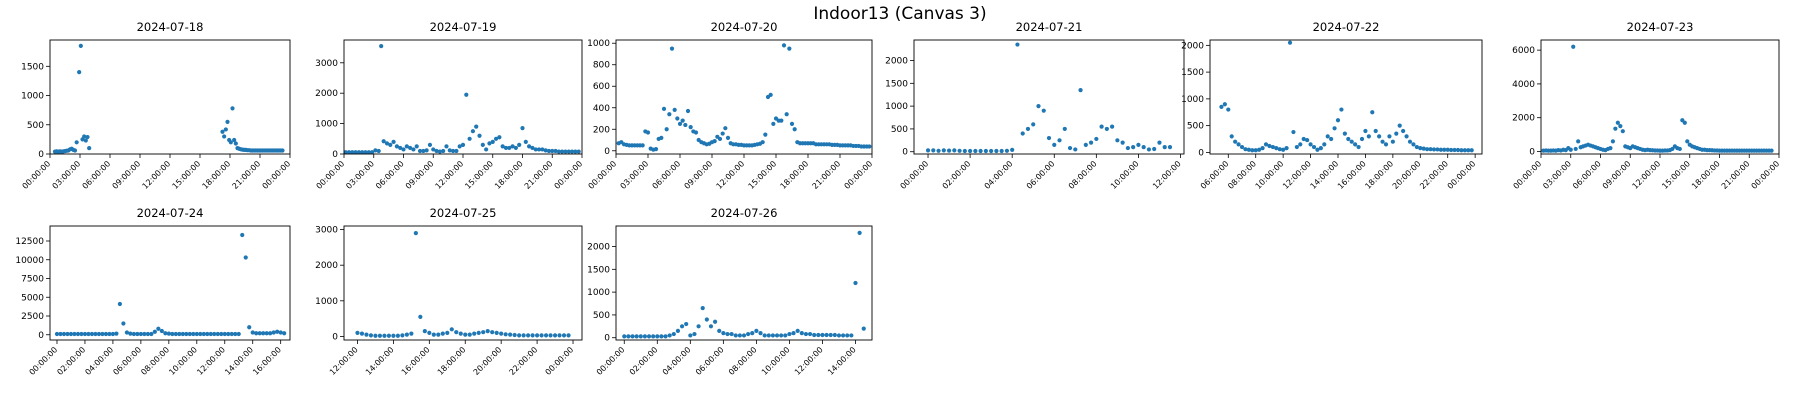 The width and height of the screenshot is (1800, 400). I want to click on x-tick-label: 03:00:00, so click(360, 175).